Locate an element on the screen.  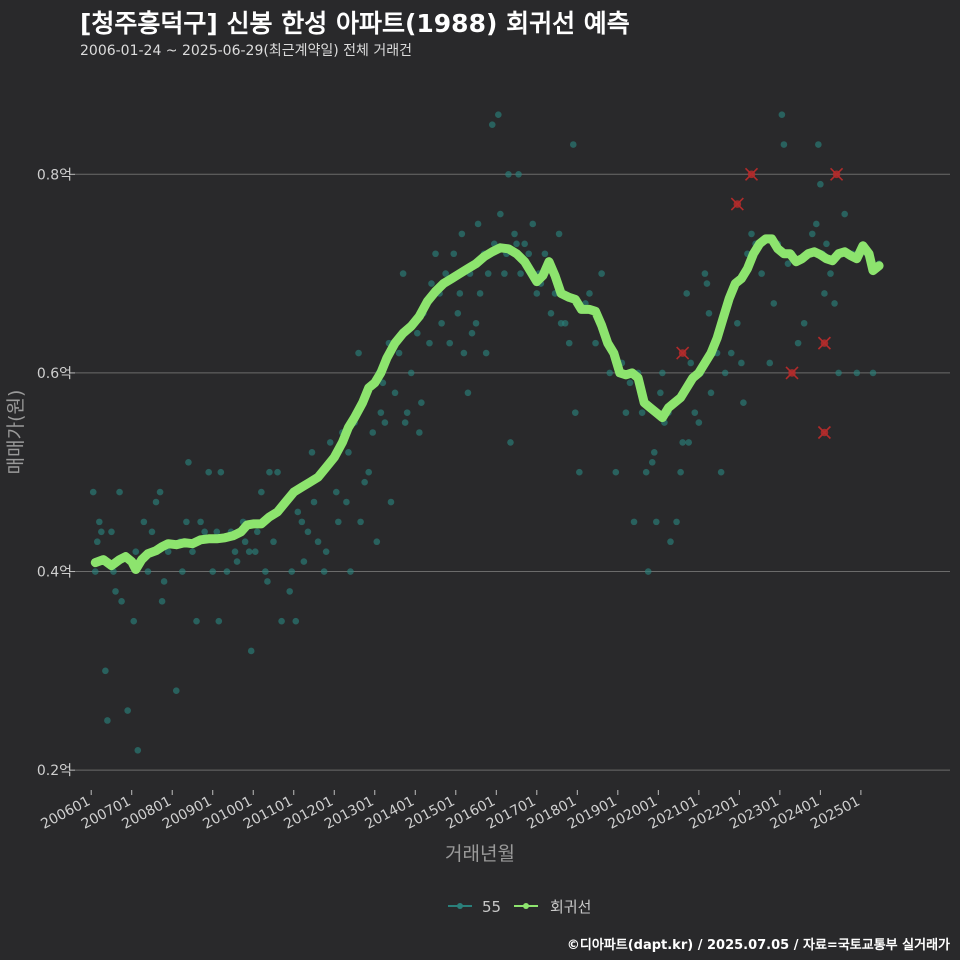
legend-points-swatch is located at coordinates (460, 906).